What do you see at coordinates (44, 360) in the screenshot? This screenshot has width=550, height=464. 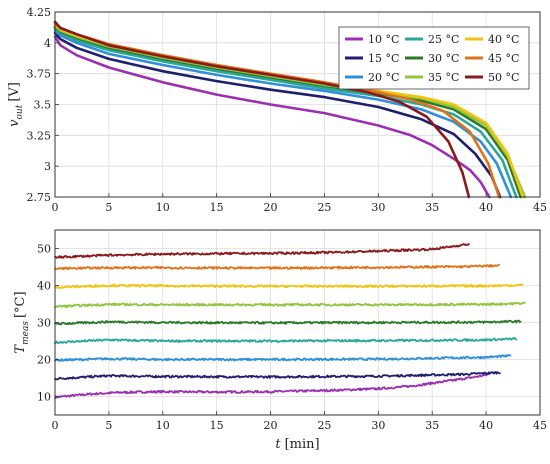 I see `y-tick-label: 20` at bounding box center [44, 360].